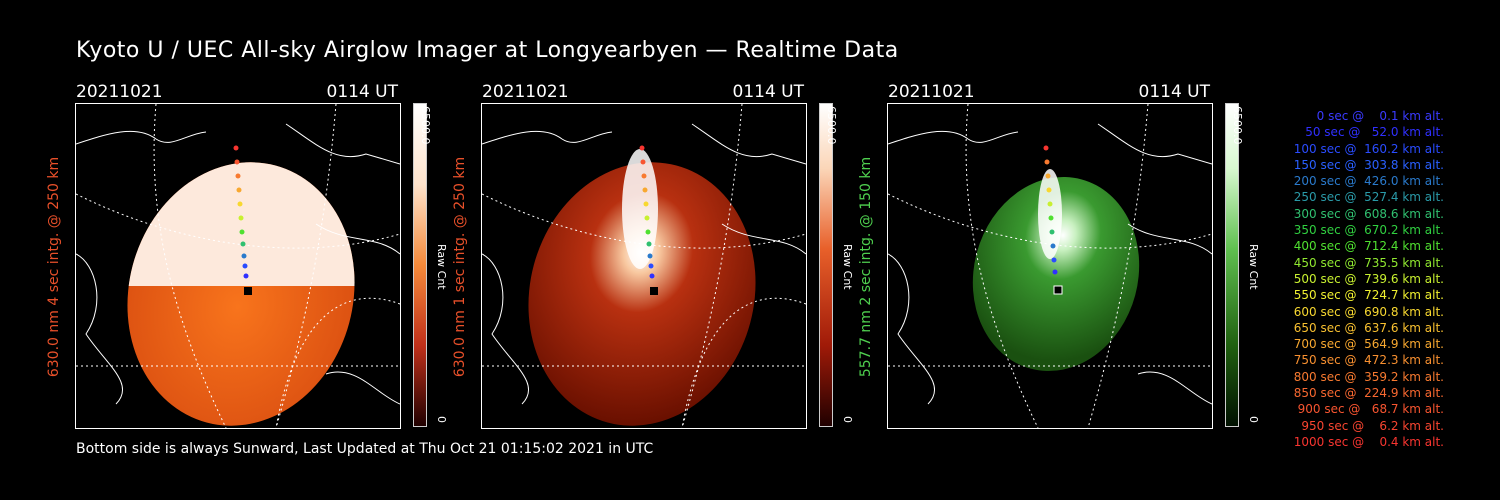 The height and width of the screenshot is (500, 1500). I want to click on legend-entry: 850 sec @ 224.9 km alt., so click(1366, 393).